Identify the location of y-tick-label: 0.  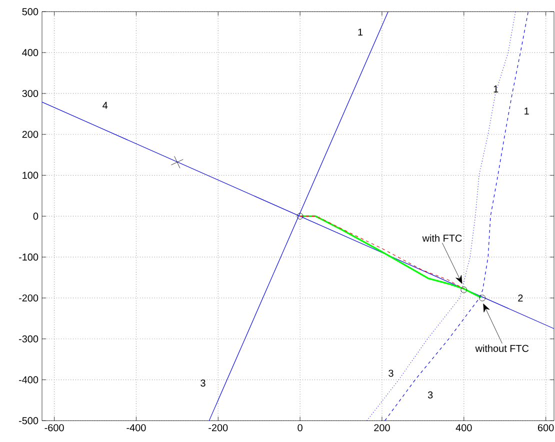
(35, 216).